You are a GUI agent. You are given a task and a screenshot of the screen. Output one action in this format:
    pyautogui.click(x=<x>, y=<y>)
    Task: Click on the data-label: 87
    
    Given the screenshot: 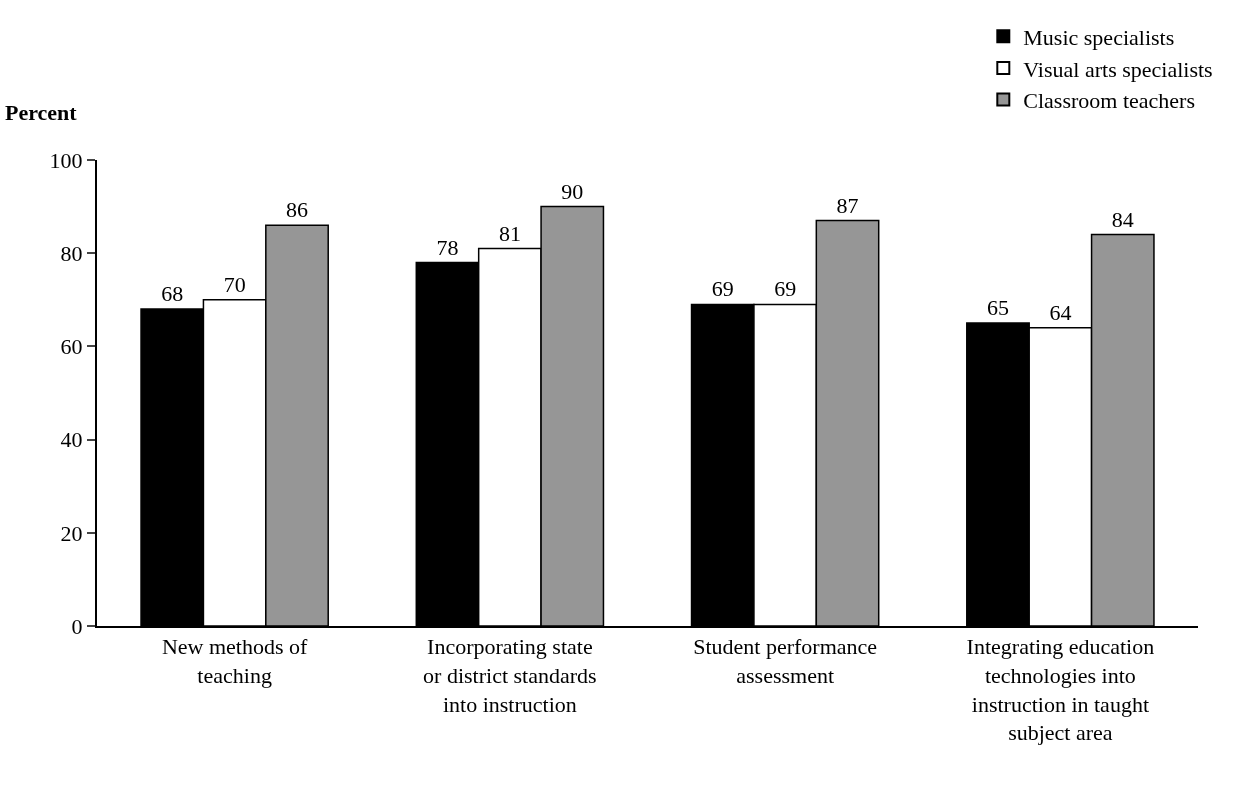 What is the action you would take?
    pyautogui.click(x=847, y=205)
    